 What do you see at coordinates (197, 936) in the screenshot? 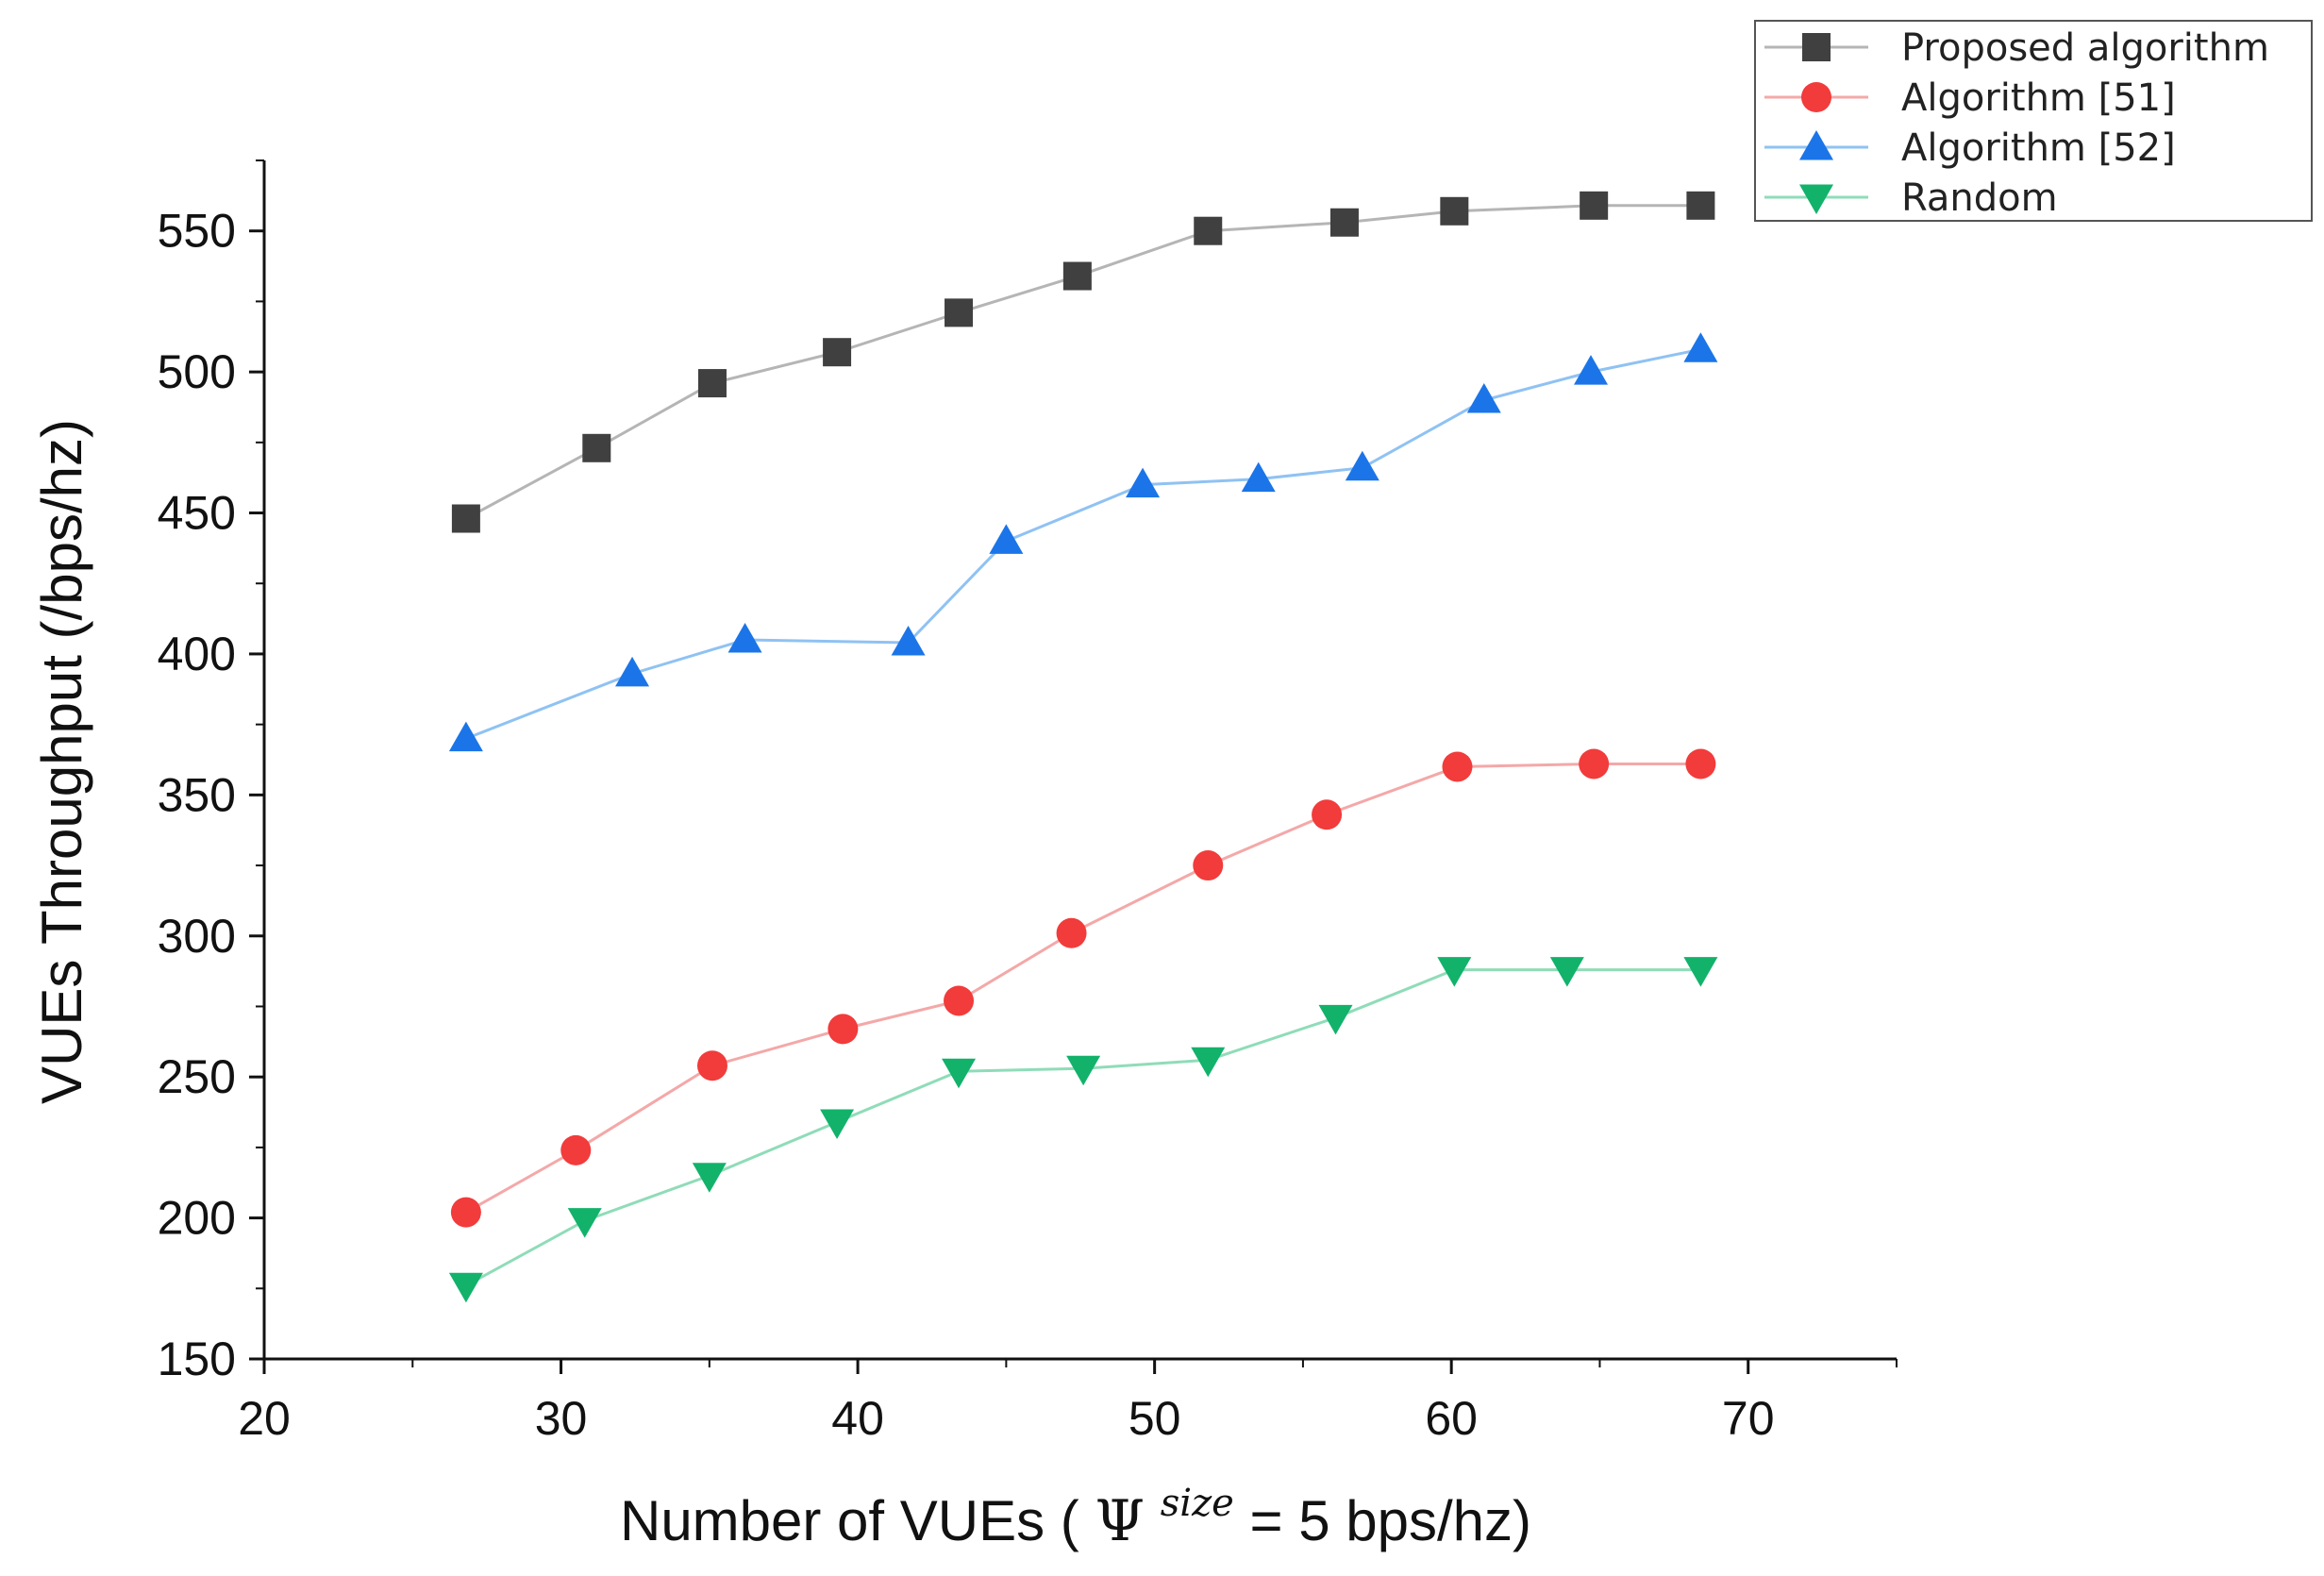
I see `y-tick-label: 300` at bounding box center [197, 936].